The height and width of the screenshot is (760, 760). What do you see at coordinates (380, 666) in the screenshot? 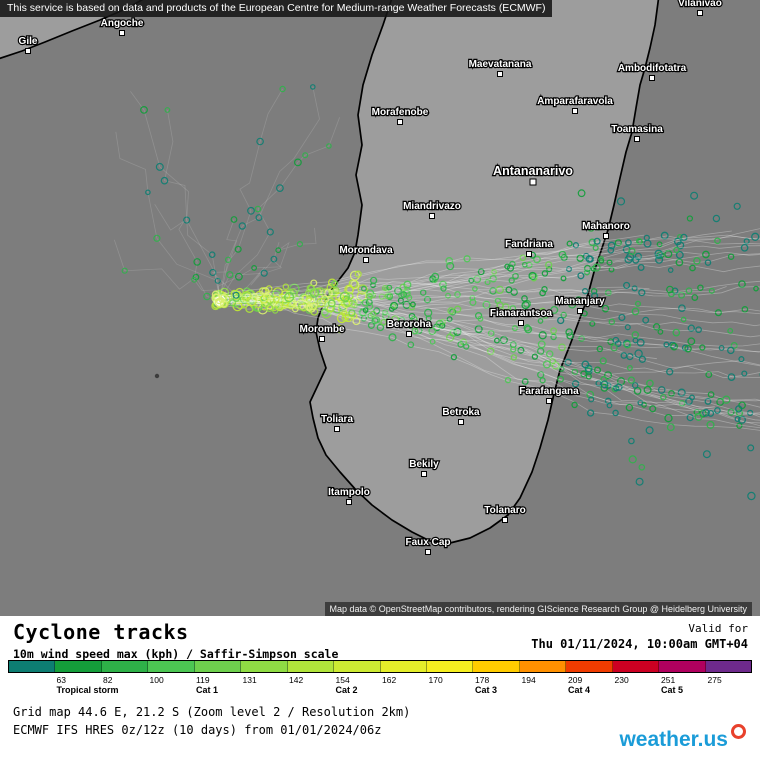
I see `color-scale-bar` at bounding box center [380, 666].